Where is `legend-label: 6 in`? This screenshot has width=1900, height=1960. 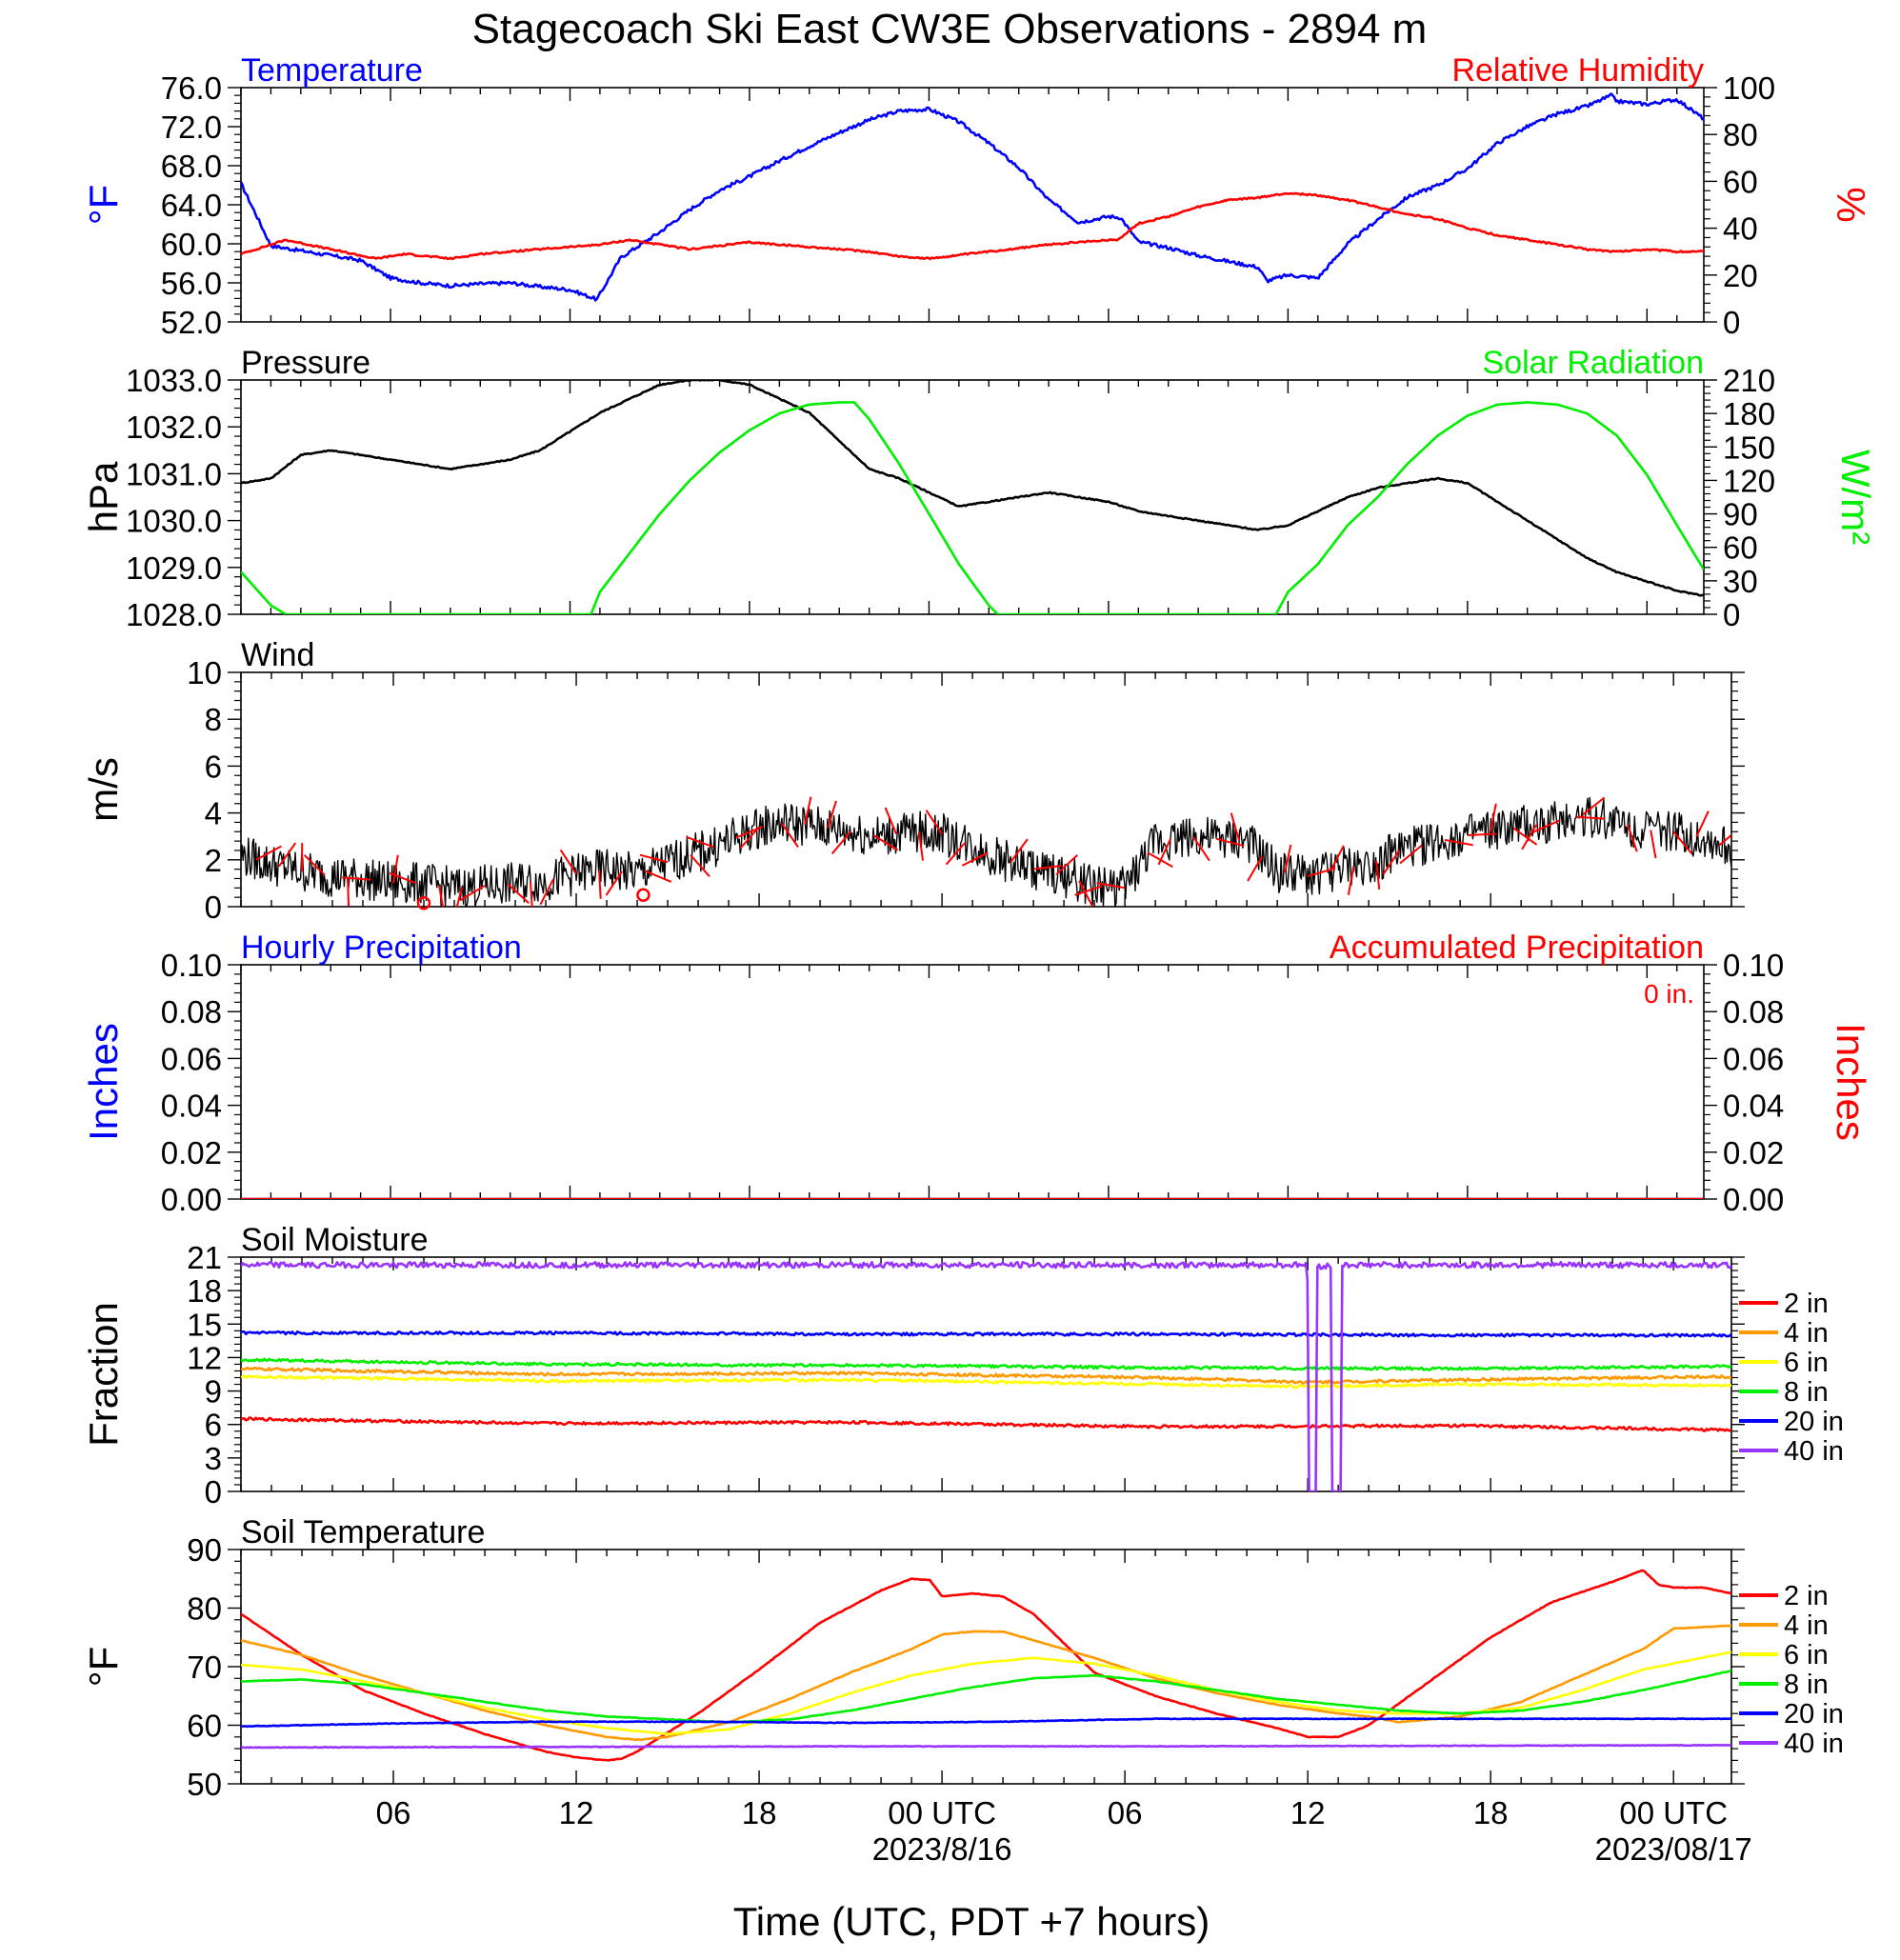
legend-label: 6 in is located at coordinates (1806, 1655).